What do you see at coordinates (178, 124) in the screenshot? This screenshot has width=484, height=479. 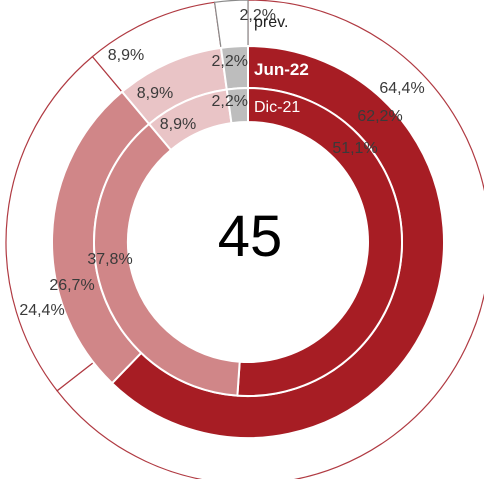 I see `label-dic-21-2: 8,9%` at bounding box center [178, 124].